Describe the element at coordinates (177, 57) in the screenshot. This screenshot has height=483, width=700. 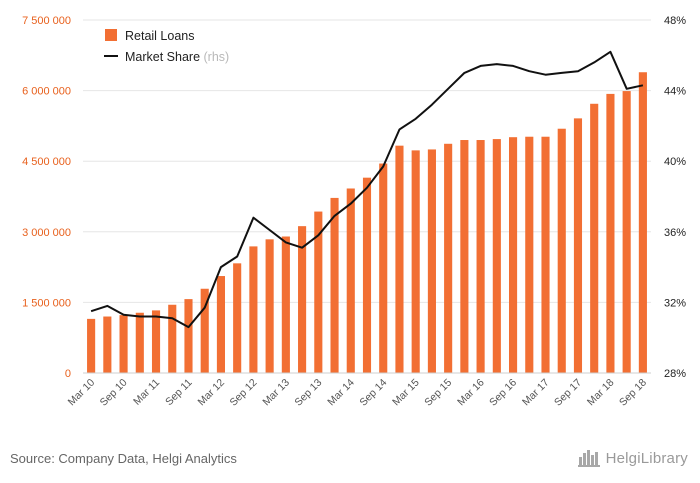
I see `legend-market-share-label: Market Share (rhs)` at that location.